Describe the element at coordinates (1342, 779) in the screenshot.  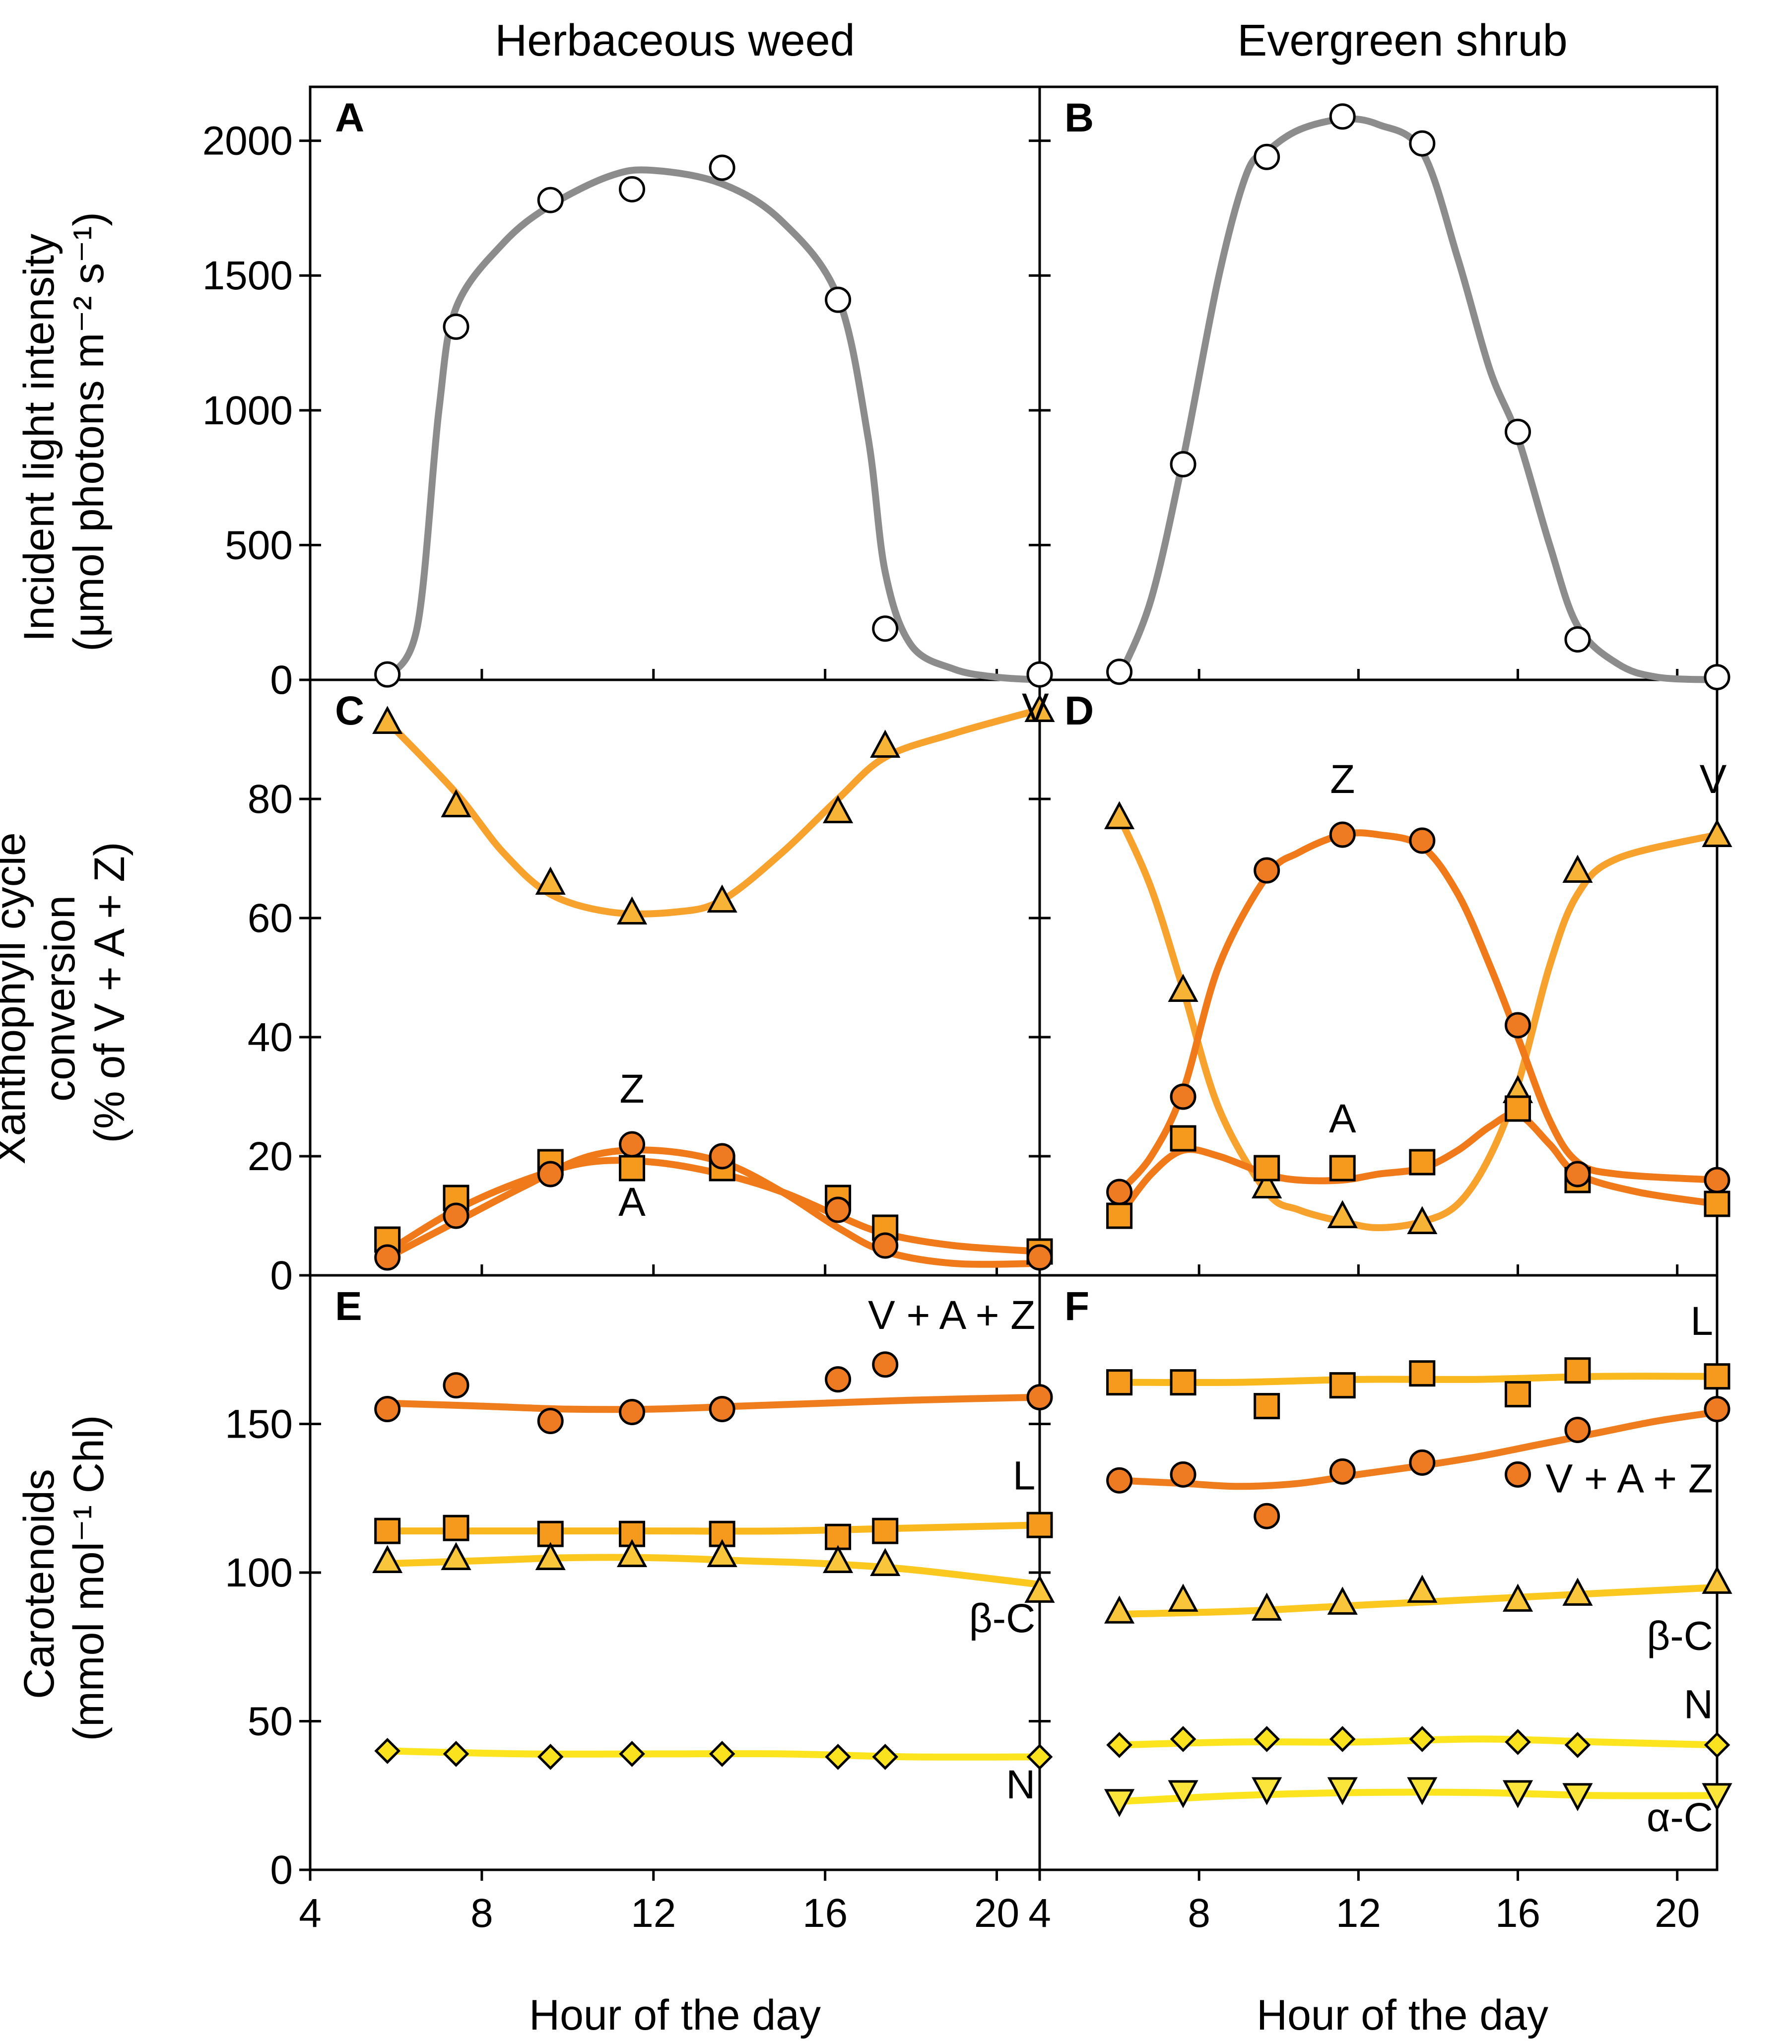
I see `panel-d-label-Z: Z` at that location.